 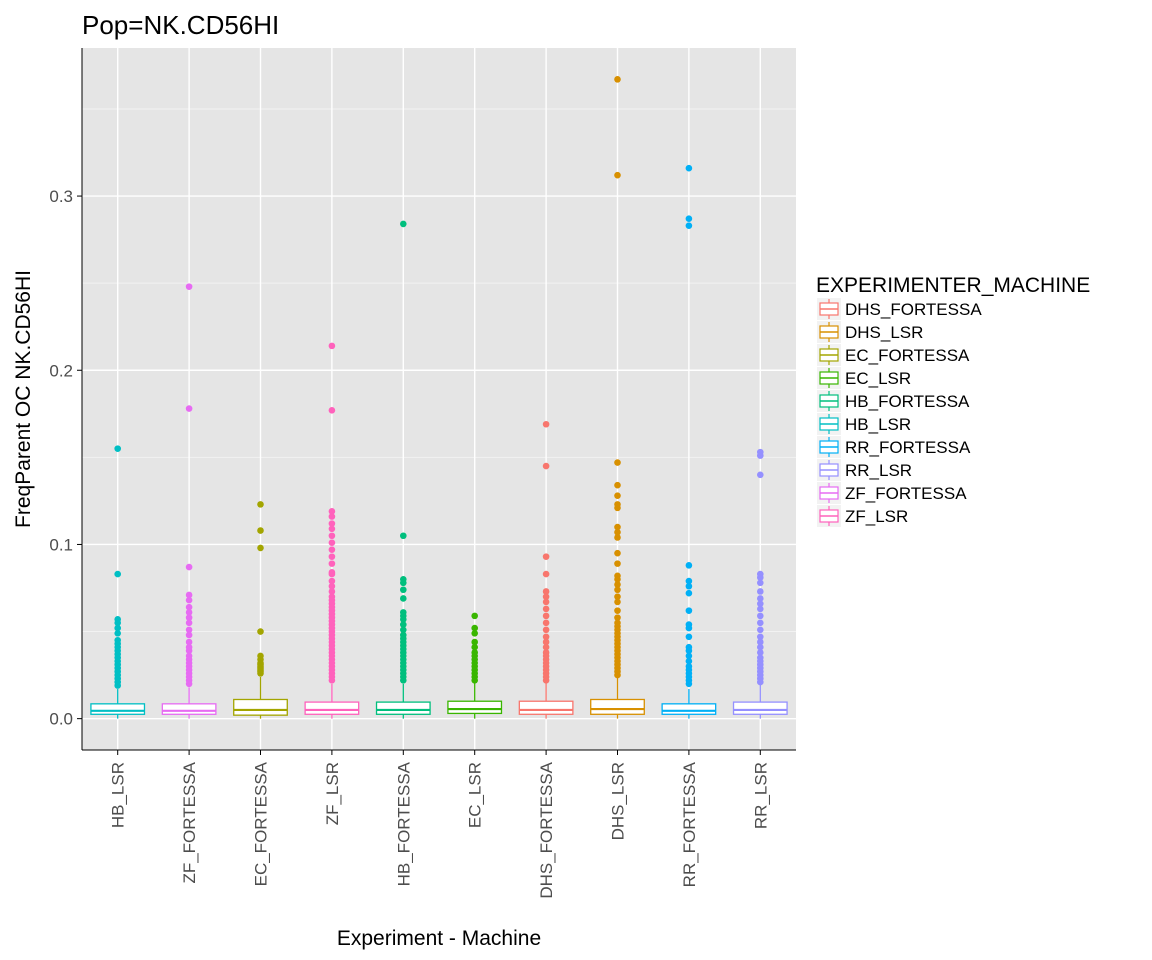 I want to click on box-group-hb-fortessa, so click(x=403, y=469).